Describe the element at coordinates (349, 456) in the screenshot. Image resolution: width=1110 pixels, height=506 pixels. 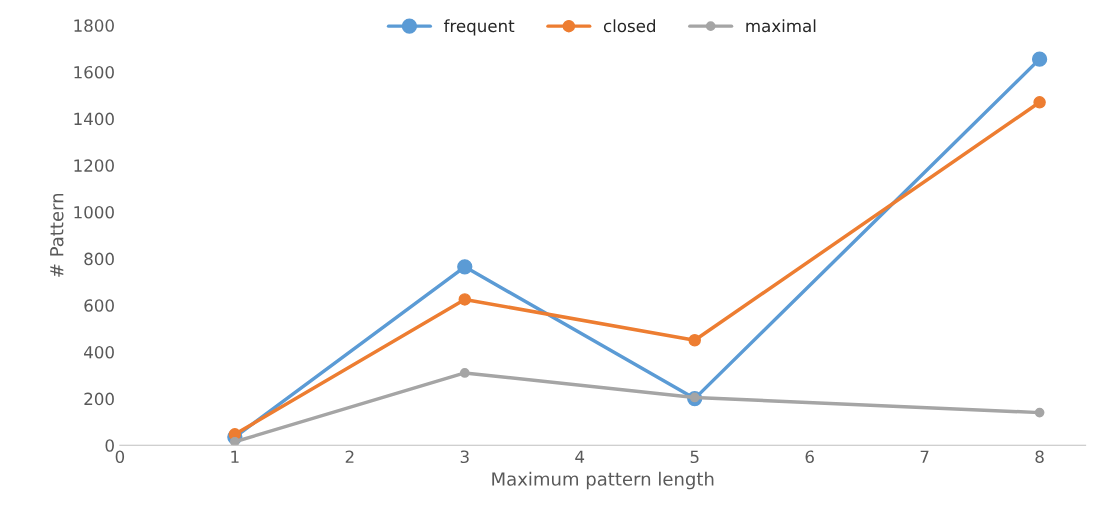
I see `x-tick-label: 2` at that location.